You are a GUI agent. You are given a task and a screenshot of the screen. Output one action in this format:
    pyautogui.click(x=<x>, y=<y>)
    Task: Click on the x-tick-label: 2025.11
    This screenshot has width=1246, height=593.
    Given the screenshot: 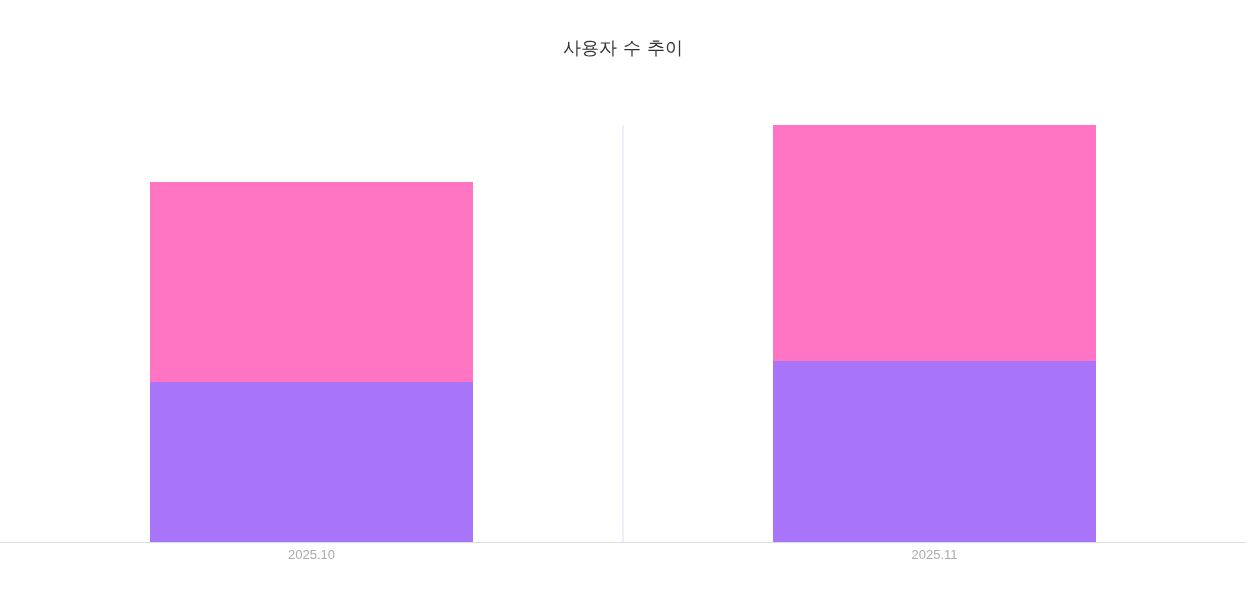 What is the action you would take?
    pyautogui.click(x=934, y=554)
    